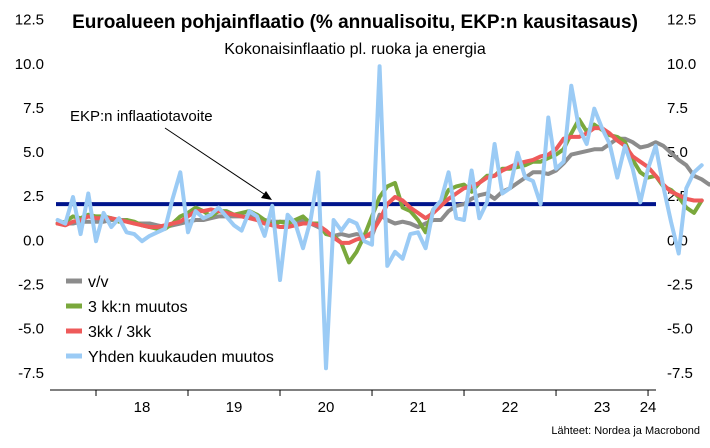  What do you see at coordinates (33, 196) in the screenshot?
I see `y-tick-label-left: 2.5` at bounding box center [33, 196].